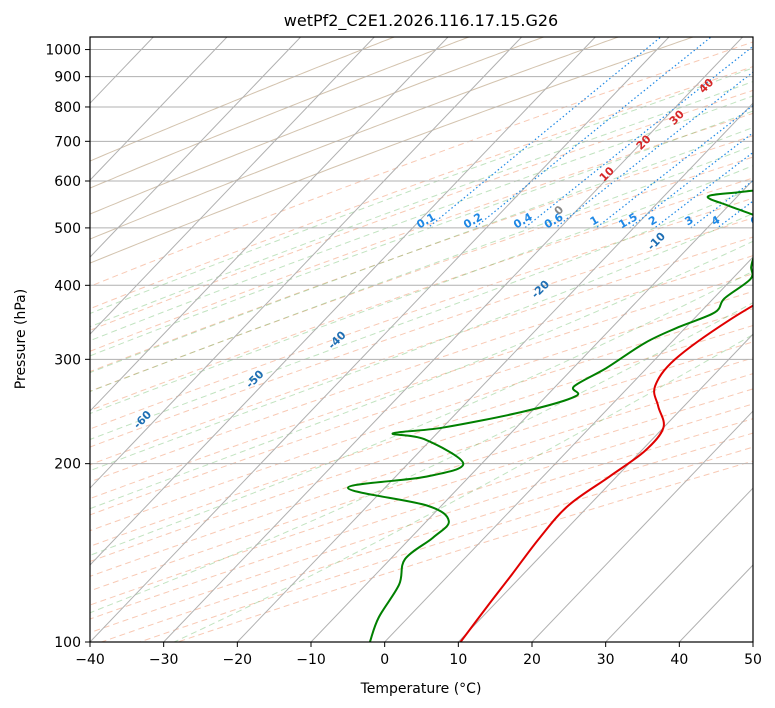 The height and width of the screenshot is (708, 775). What do you see at coordinates (63, 51) in the screenshot?
I see `y-tick-label: 1000` at bounding box center [63, 51].